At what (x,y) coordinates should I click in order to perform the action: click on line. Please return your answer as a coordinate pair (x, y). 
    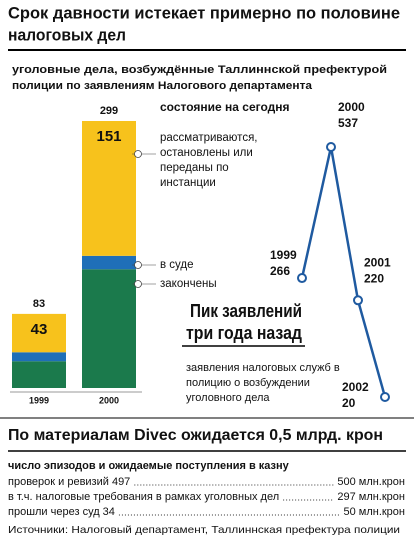
    Looking at the image, I should click on (343, 272).